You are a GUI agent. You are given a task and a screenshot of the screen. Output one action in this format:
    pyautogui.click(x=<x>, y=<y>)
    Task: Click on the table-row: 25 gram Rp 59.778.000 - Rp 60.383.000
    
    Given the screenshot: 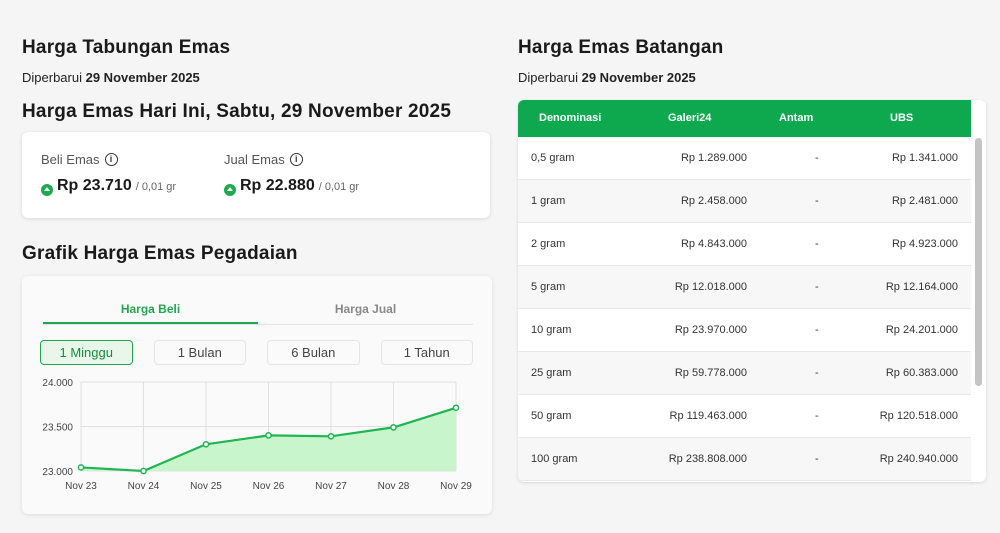 What is the action you would take?
    pyautogui.click(x=744, y=373)
    